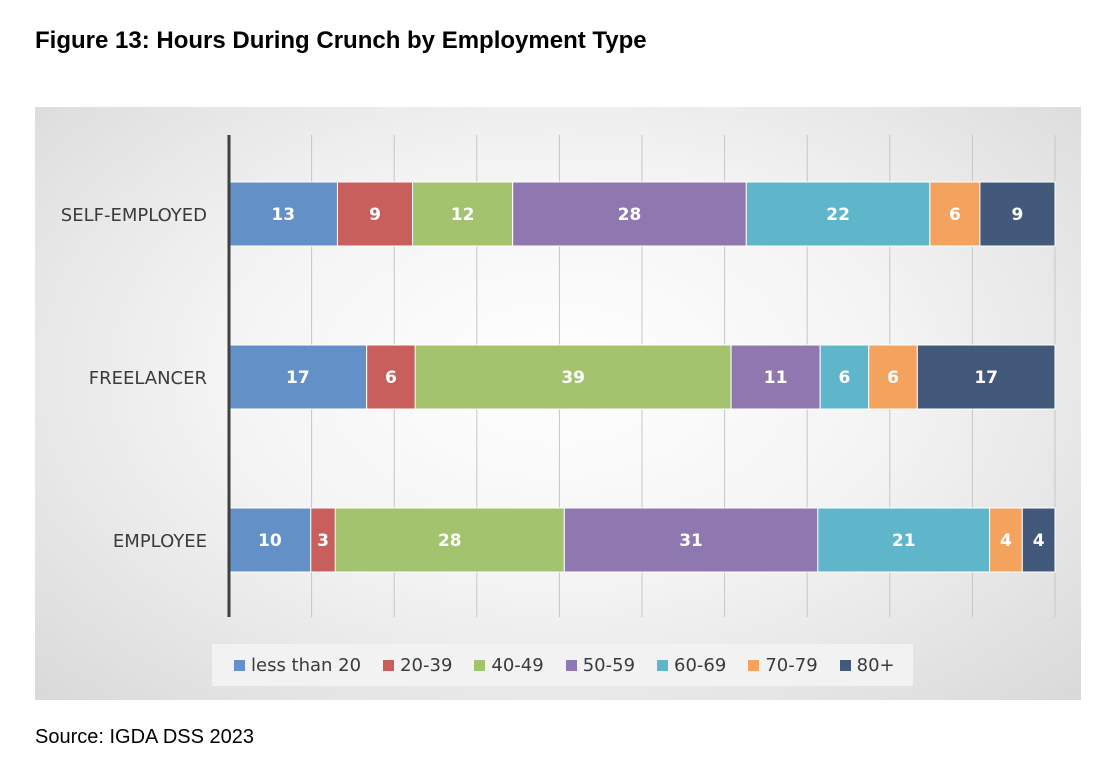 Image resolution: width=1106 pixels, height=772 pixels. I want to click on data-label-1-2: 39, so click(573, 378).